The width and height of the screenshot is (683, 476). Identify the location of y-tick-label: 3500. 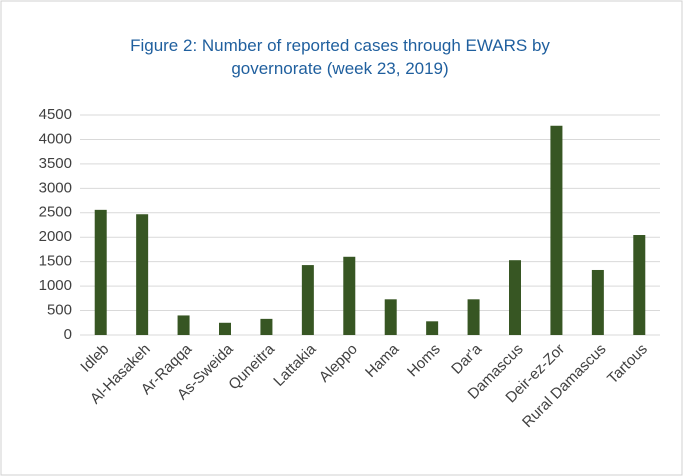
(55, 163).